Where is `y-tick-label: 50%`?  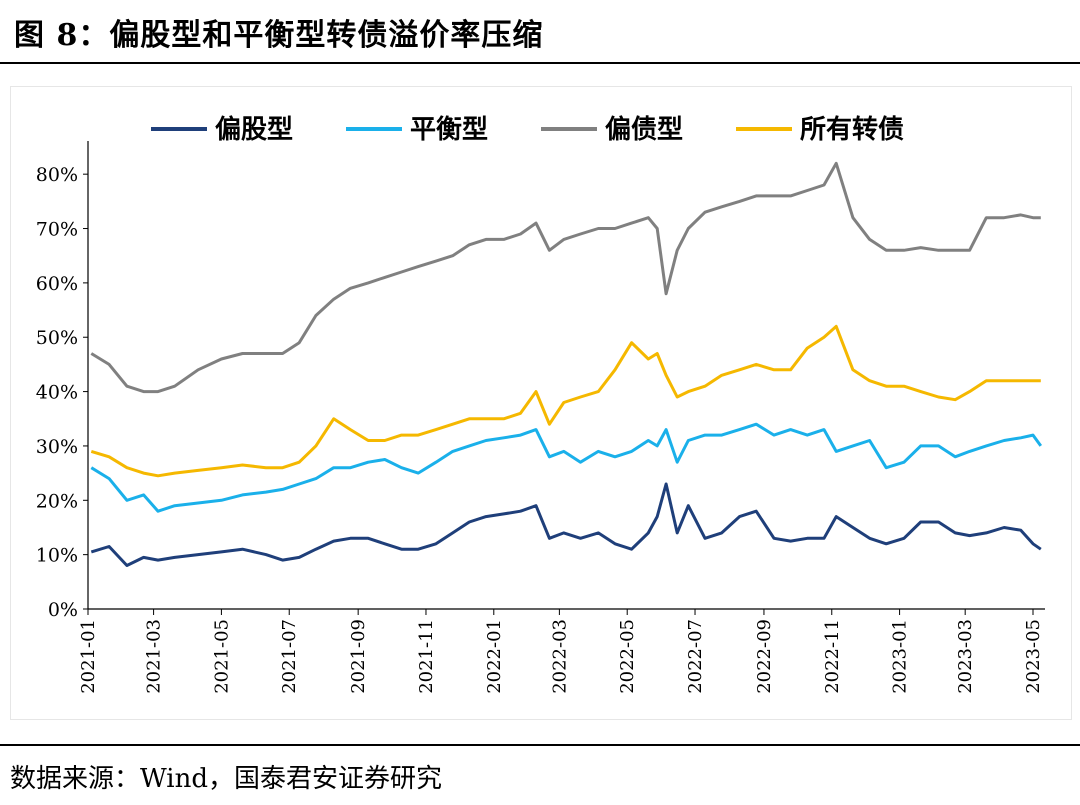
y-tick-label: 50% is located at coordinates (57, 338).